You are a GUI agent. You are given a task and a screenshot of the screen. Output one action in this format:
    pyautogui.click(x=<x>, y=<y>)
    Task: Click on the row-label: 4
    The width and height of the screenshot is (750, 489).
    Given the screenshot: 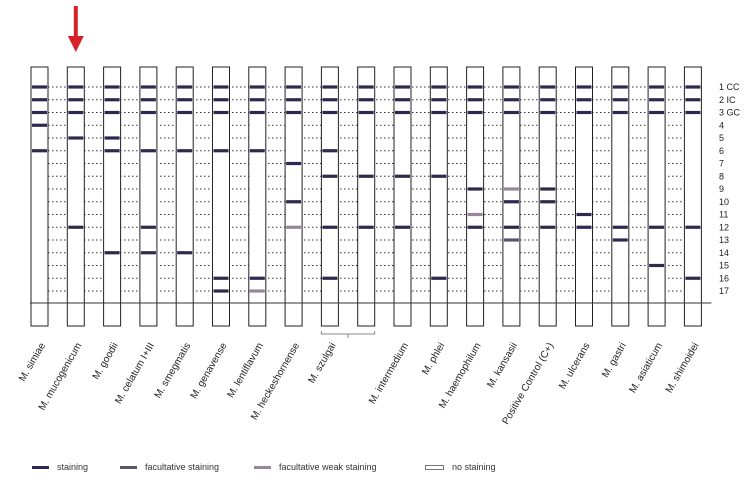 What is the action you would take?
    pyautogui.click(x=721, y=125)
    